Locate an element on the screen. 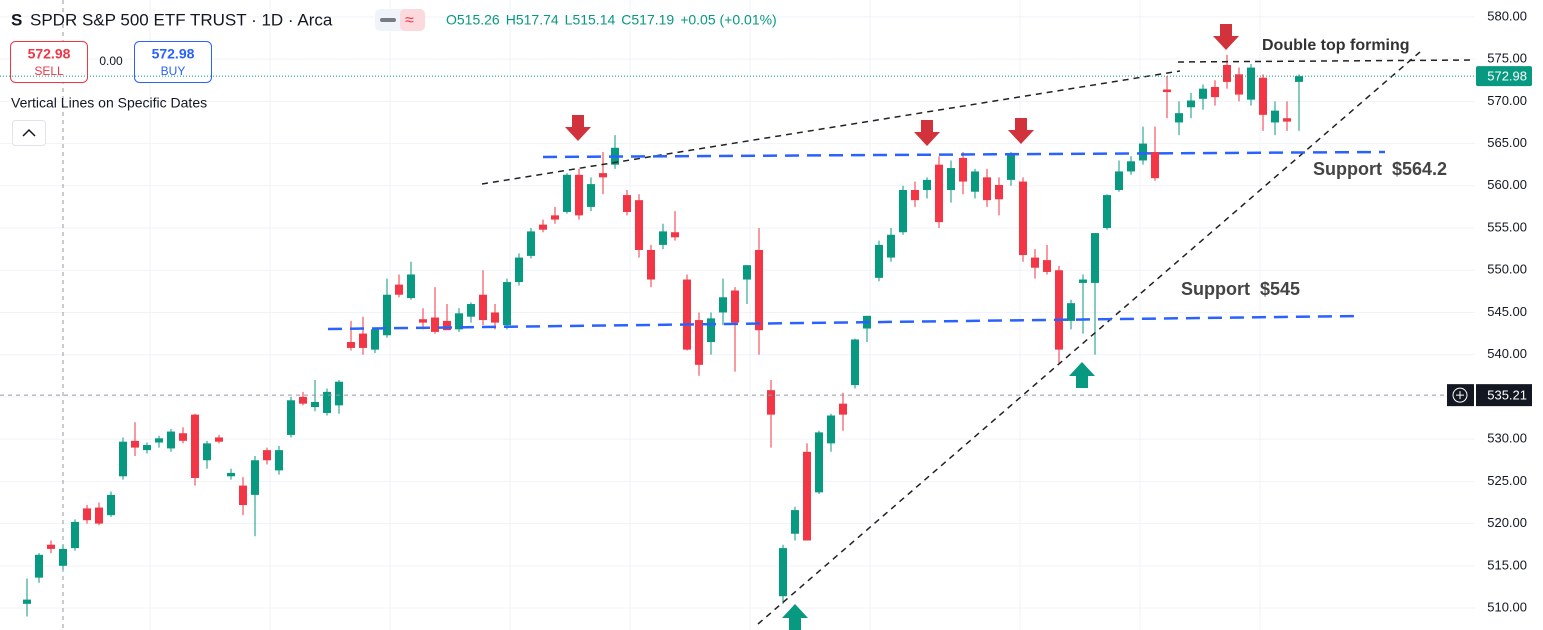  sell-button is located at coordinates (49, 62).